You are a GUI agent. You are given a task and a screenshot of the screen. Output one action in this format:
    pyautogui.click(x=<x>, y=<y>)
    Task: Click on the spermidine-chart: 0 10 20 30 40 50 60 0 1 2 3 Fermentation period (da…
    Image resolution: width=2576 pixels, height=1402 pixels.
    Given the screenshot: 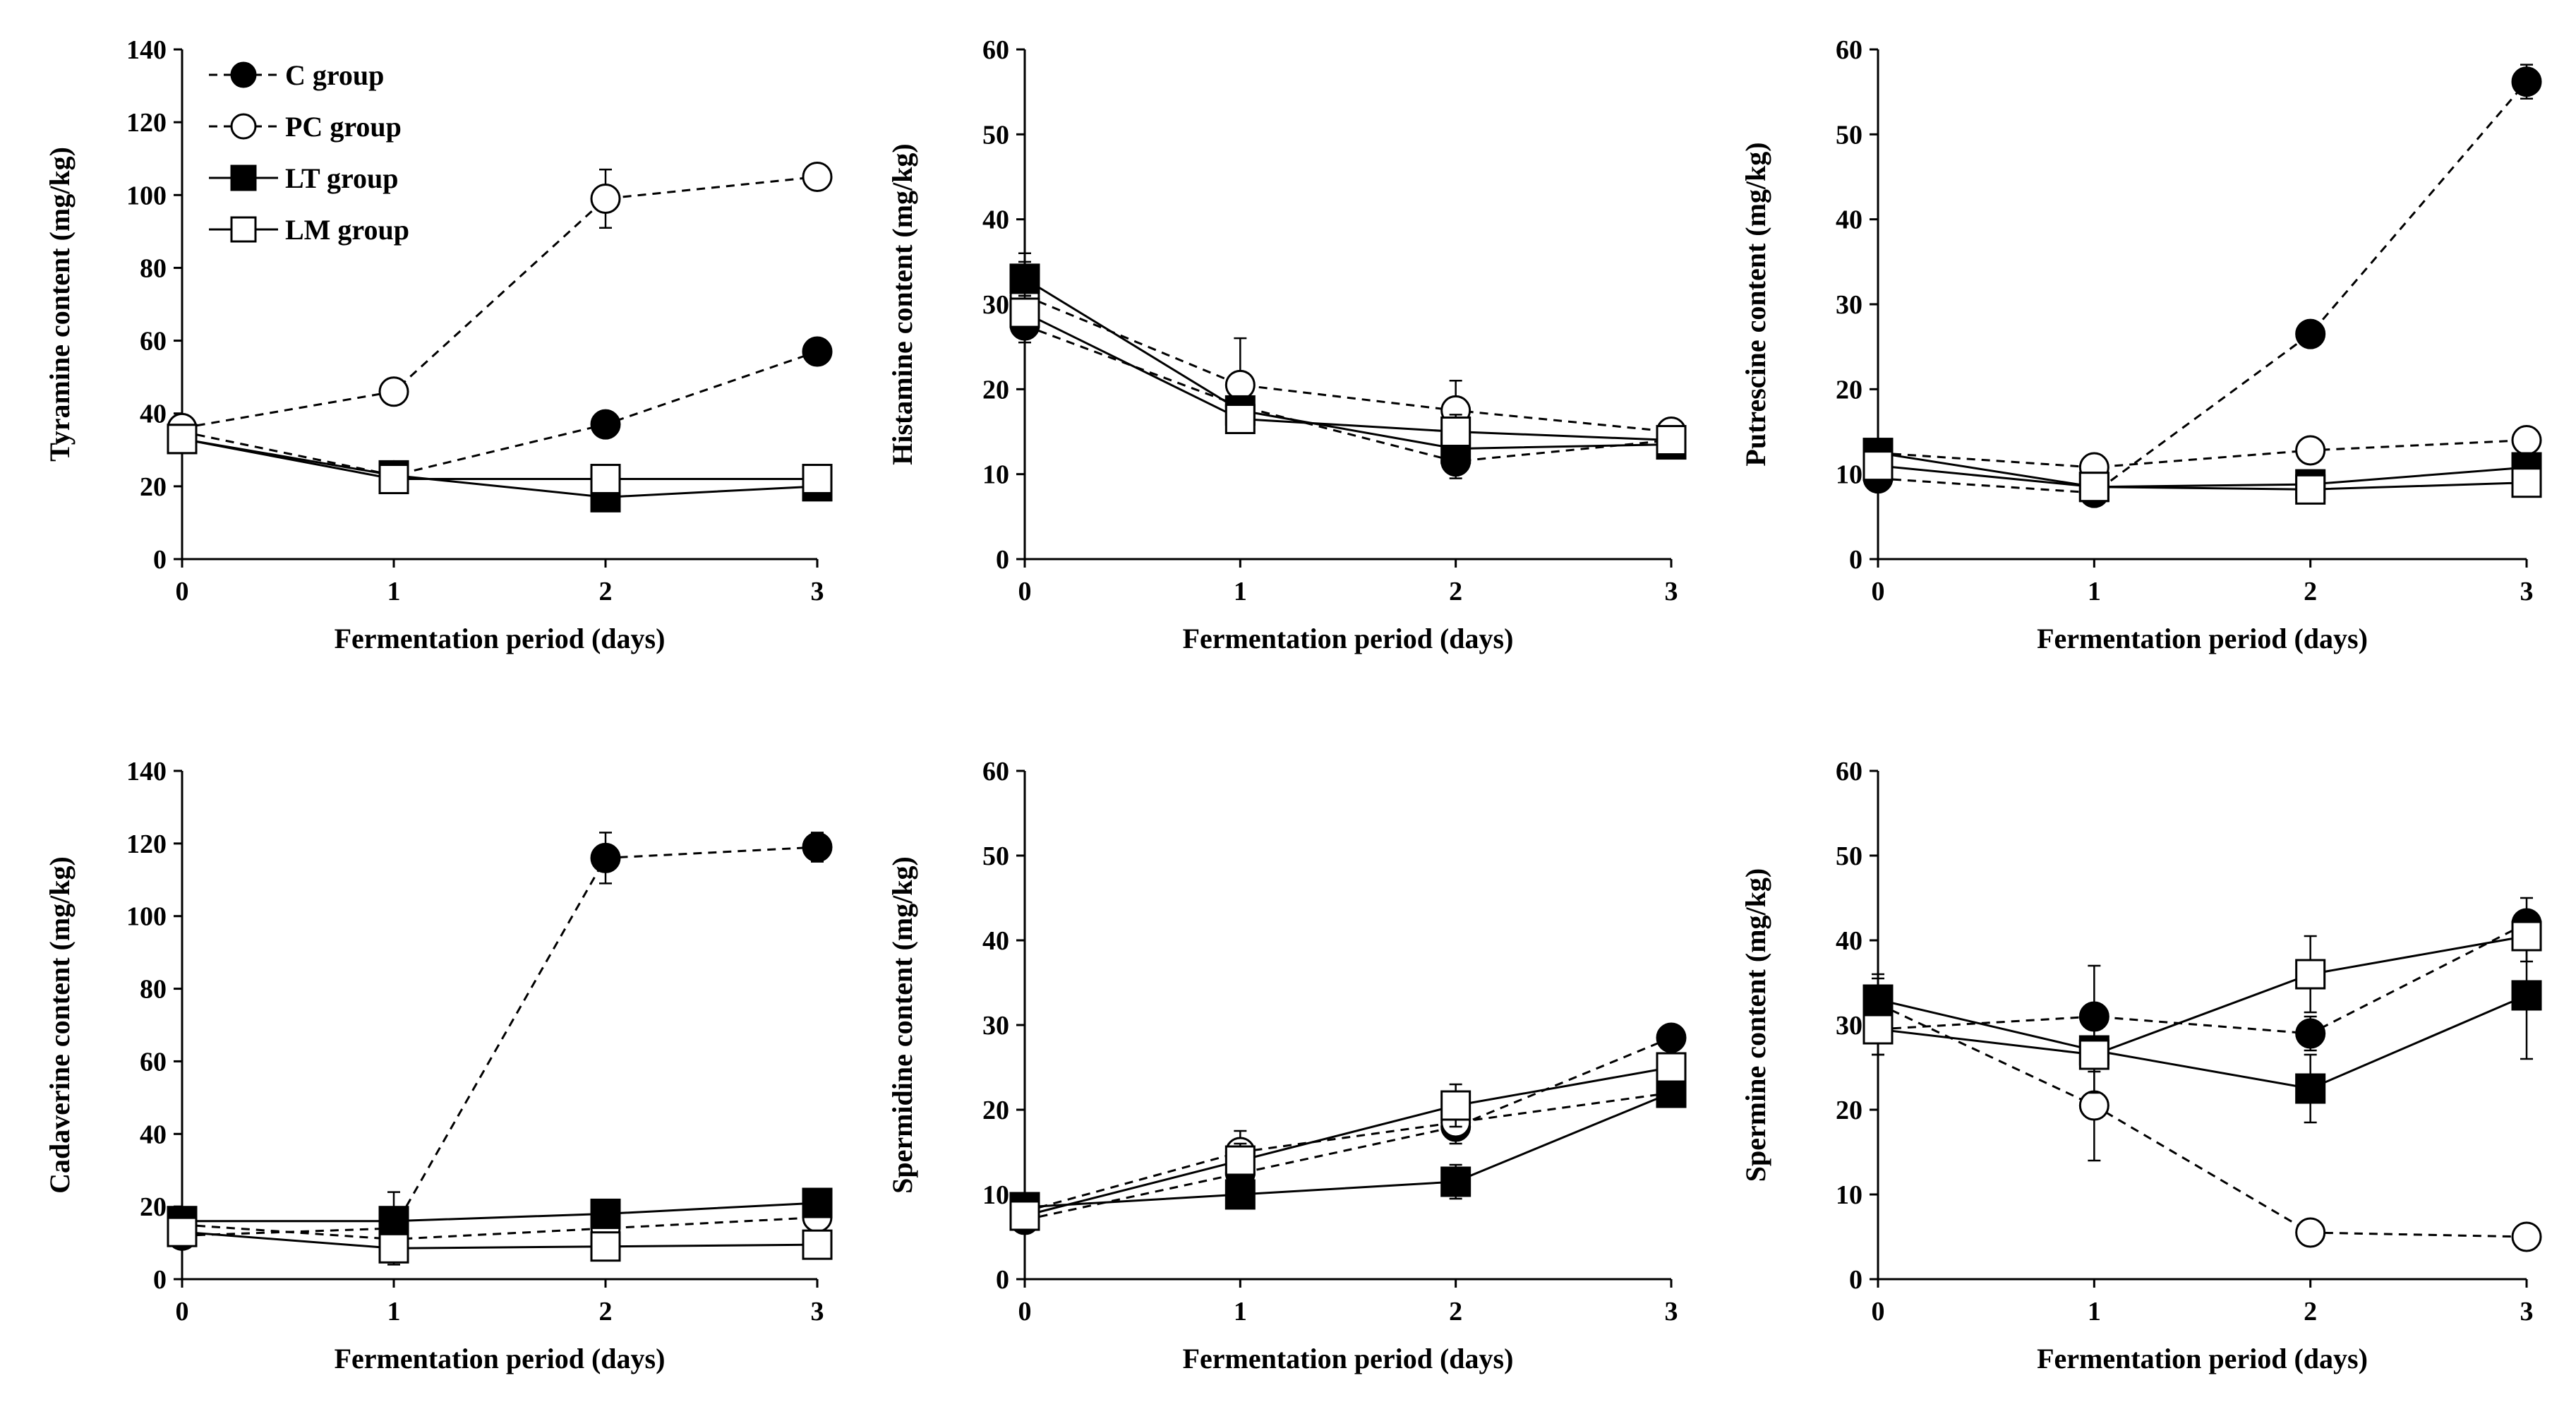 What is the action you would take?
    pyautogui.click(x=1286, y=1065)
    